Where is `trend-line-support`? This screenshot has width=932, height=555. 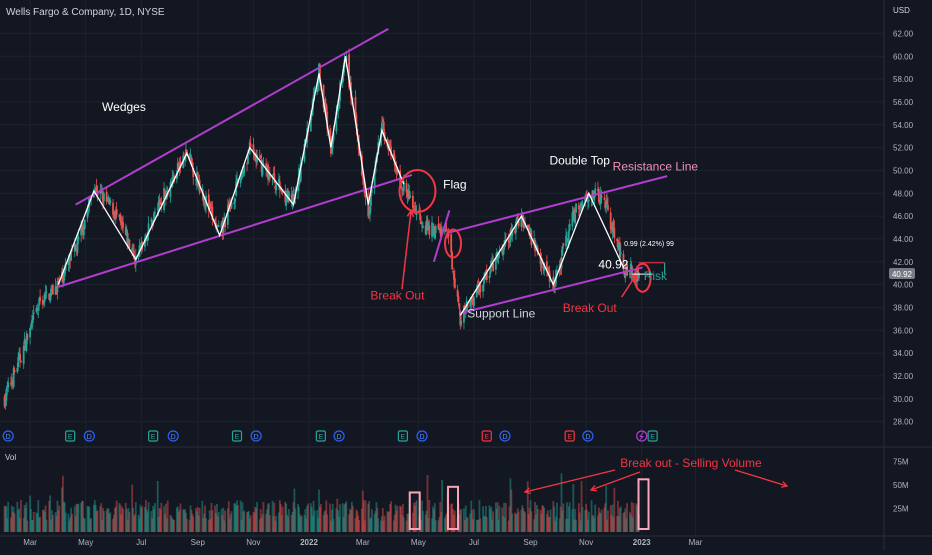 trend-line-support is located at coordinates (551, 290).